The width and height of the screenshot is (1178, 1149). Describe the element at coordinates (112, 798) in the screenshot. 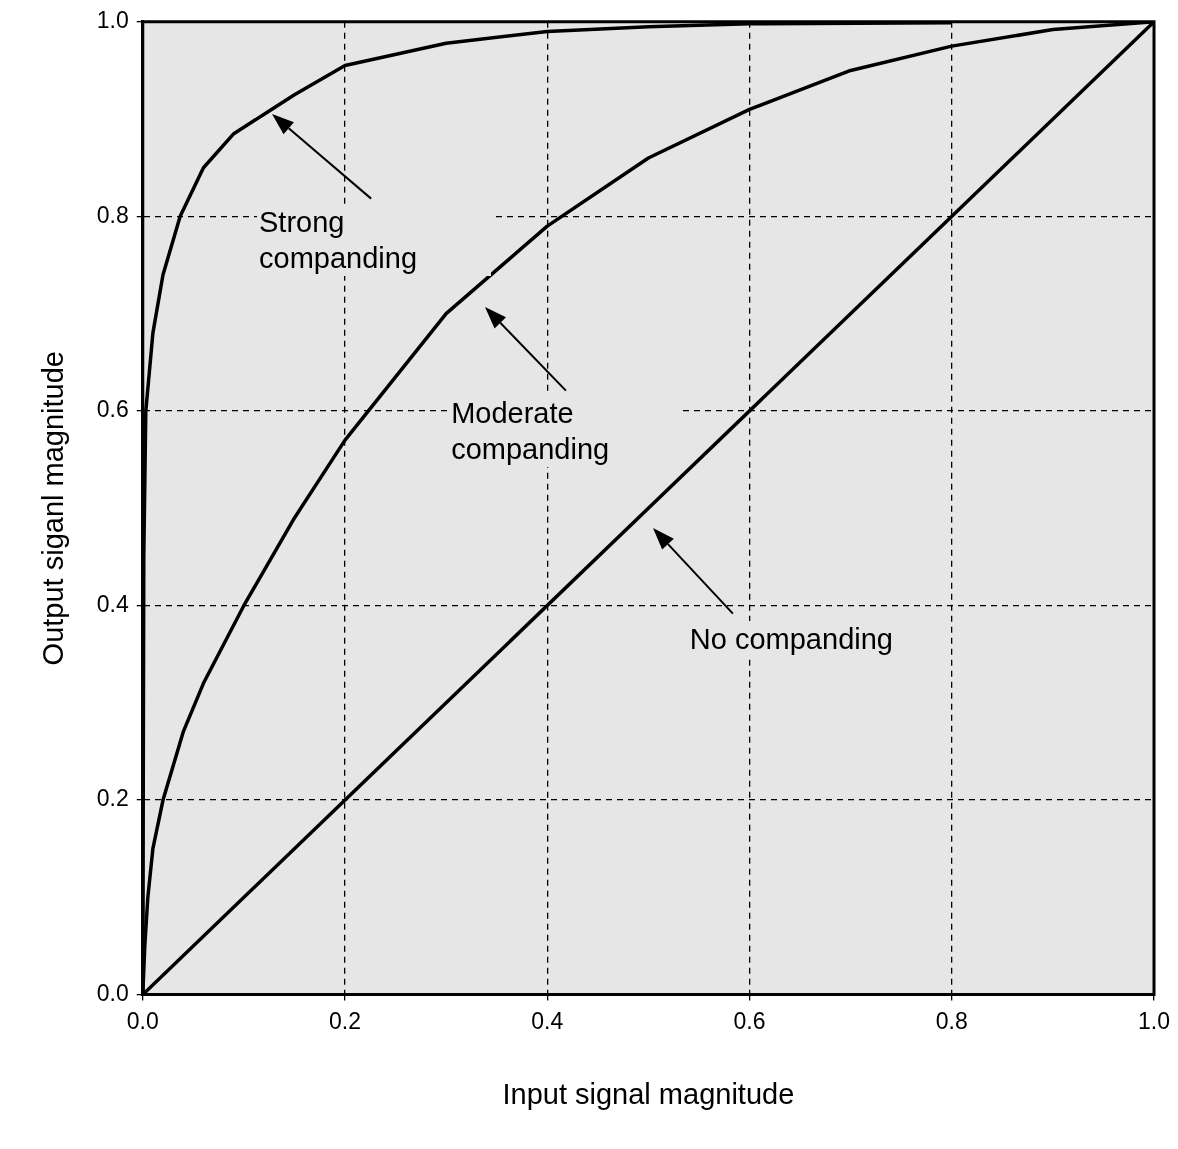

I see `y-tick-label: 0.2` at that location.